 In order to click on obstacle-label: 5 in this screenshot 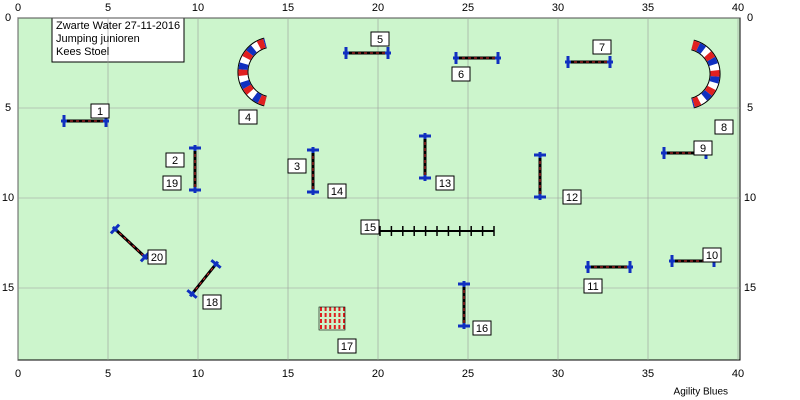, I will do `click(380, 40)`.